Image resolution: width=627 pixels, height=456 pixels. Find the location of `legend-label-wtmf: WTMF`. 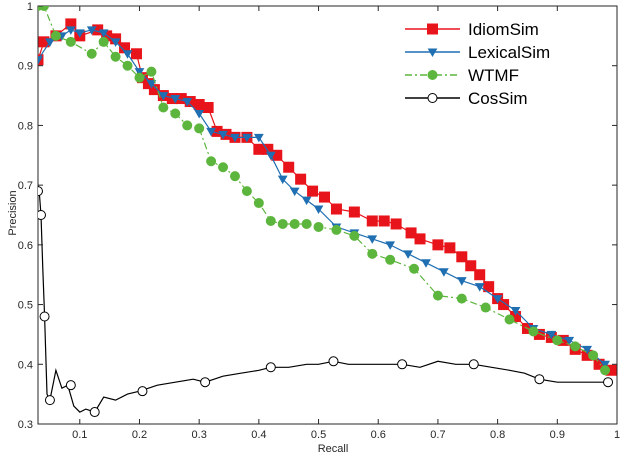

legend-label-wtmf: WTMF is located at coordinates (493, 75).